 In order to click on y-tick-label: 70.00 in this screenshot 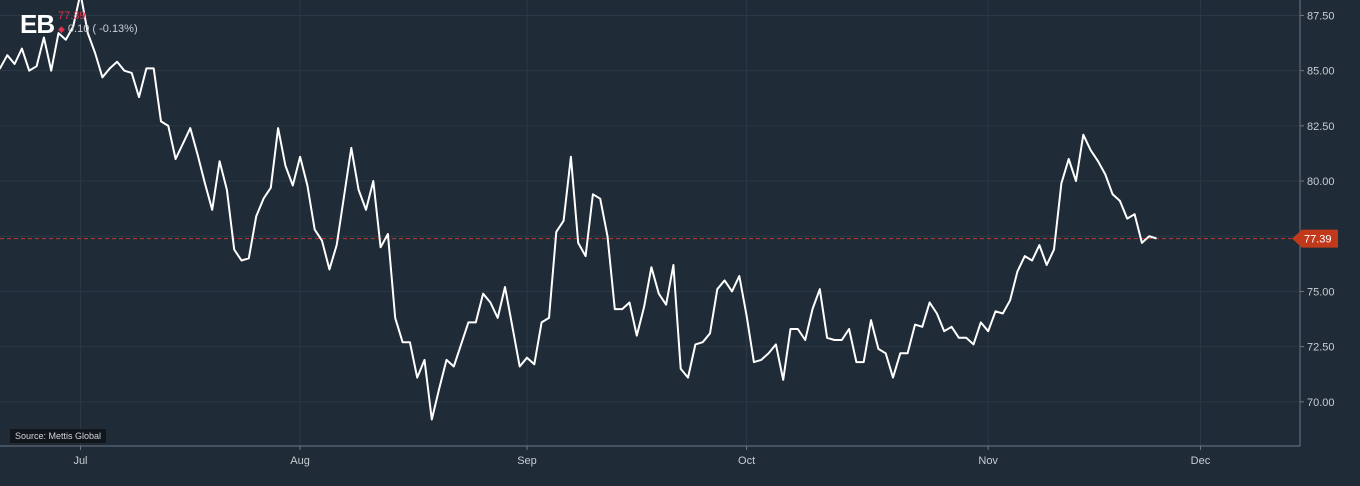, I will do `click(1321, 403)`.